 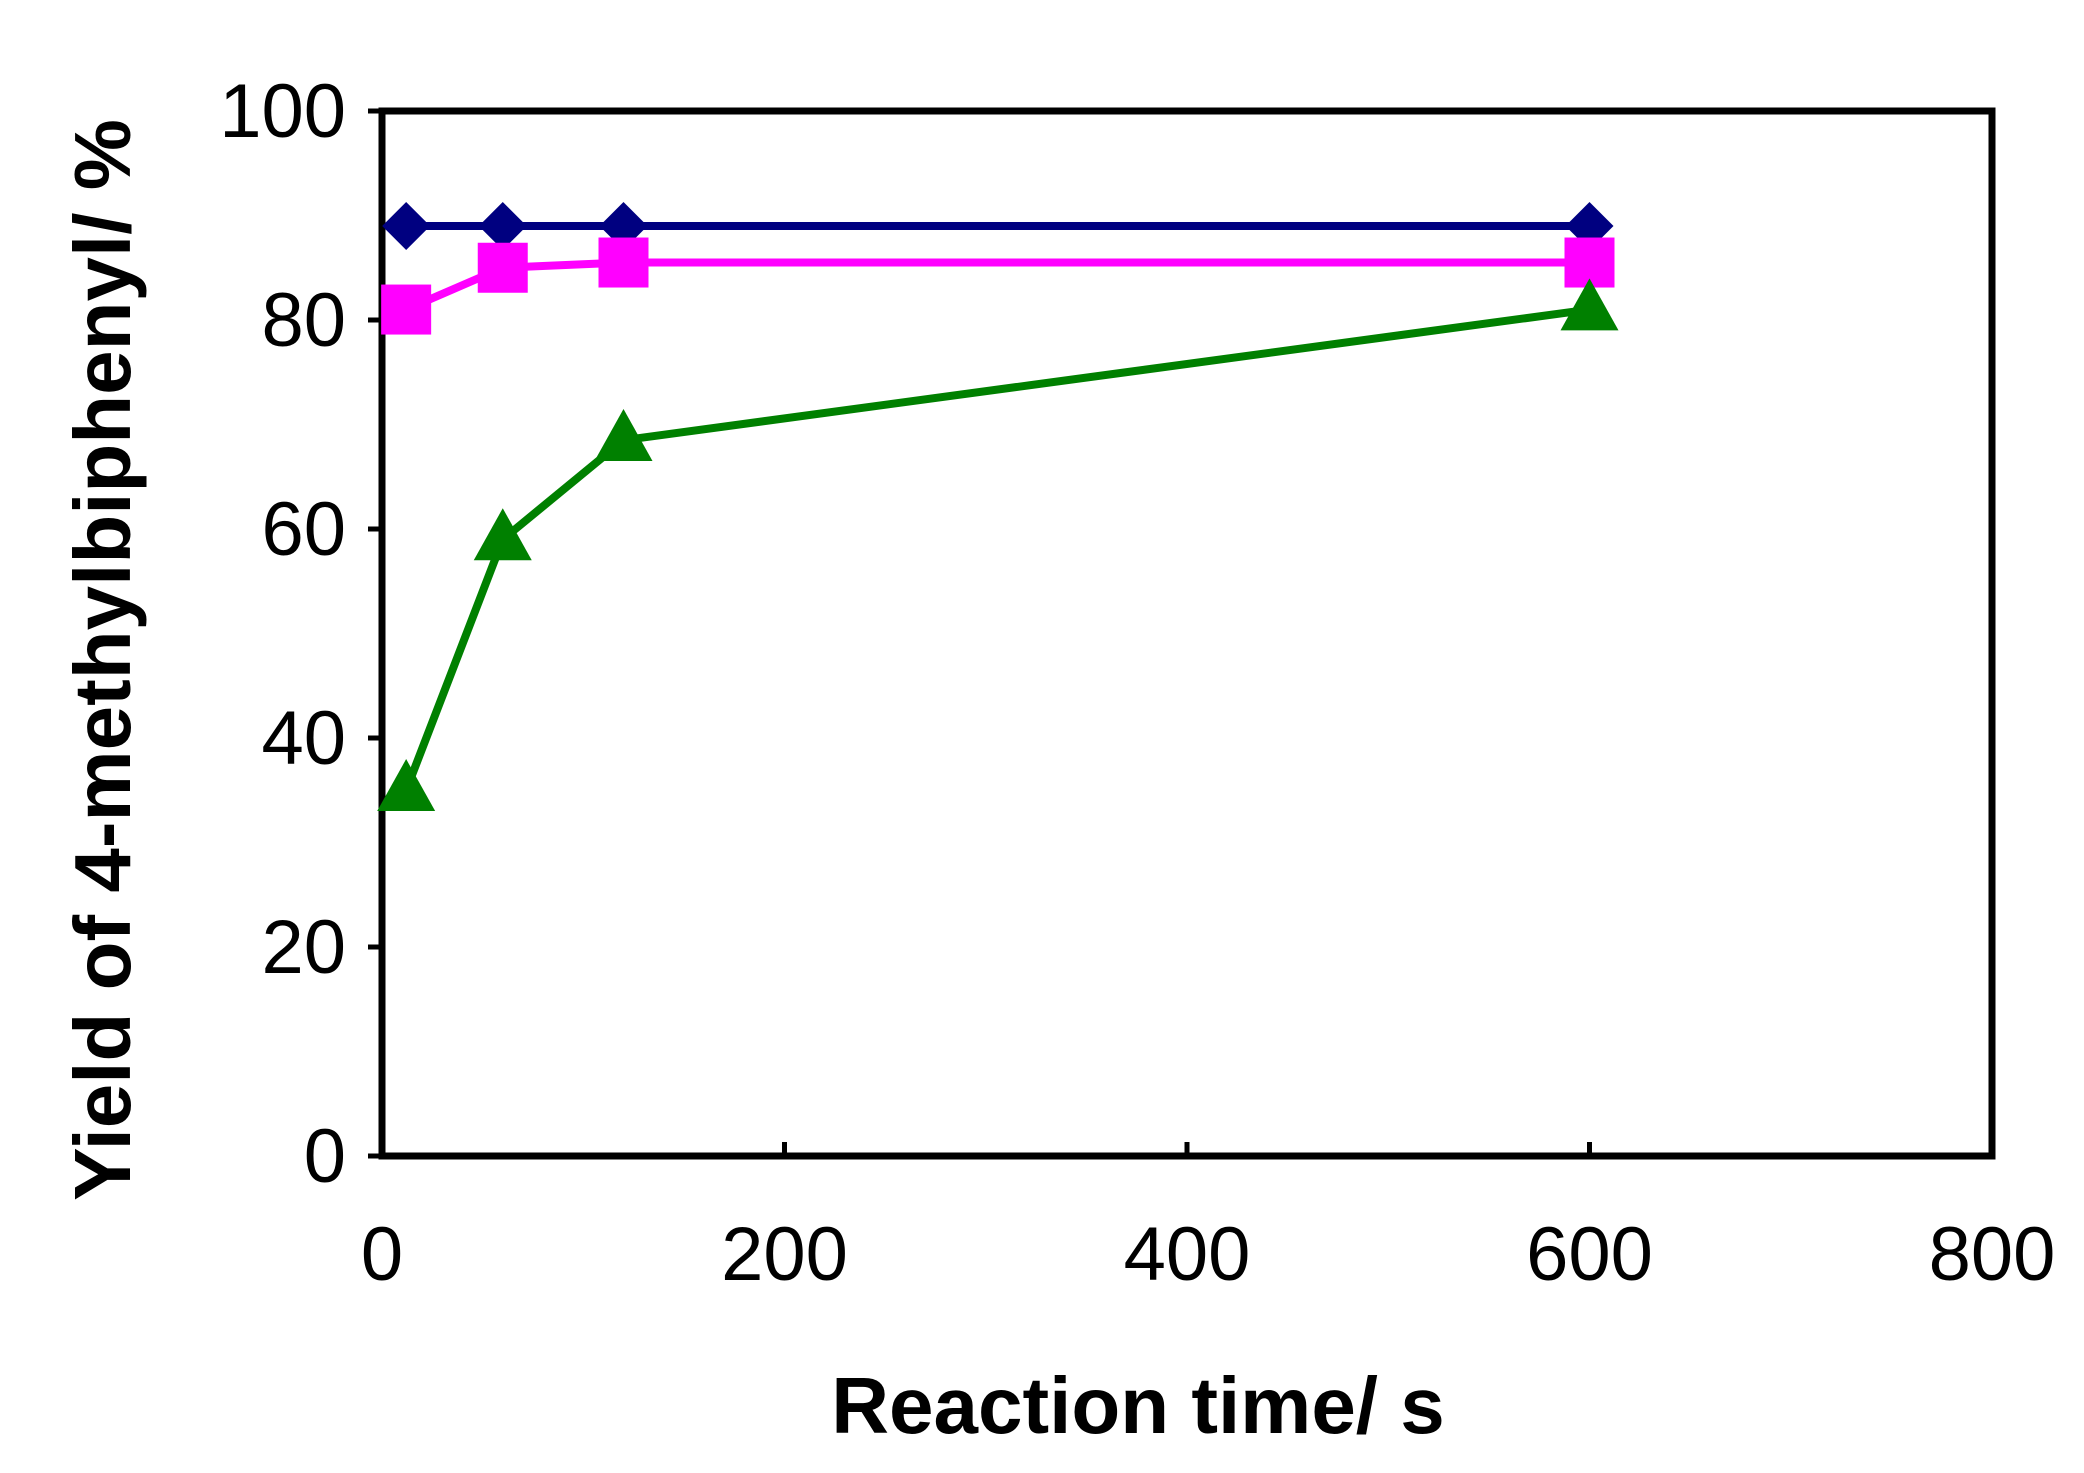 What do you see at coordinates (303, 947) in the screenshot?
I see `y-tick-label: 20` at bounding box center [303, 947].